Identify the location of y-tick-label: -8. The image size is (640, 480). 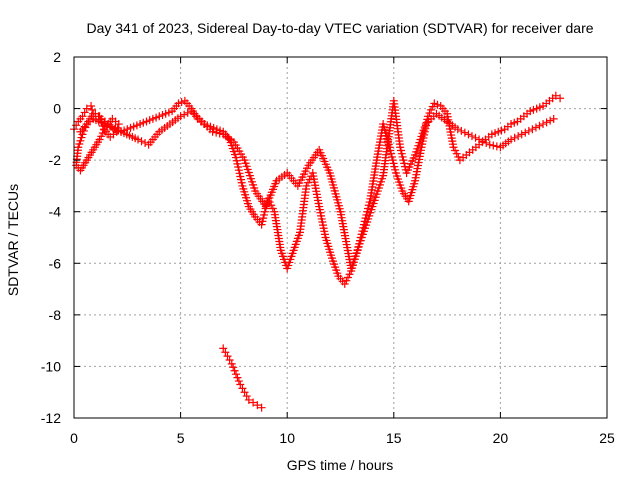
(55, 315).